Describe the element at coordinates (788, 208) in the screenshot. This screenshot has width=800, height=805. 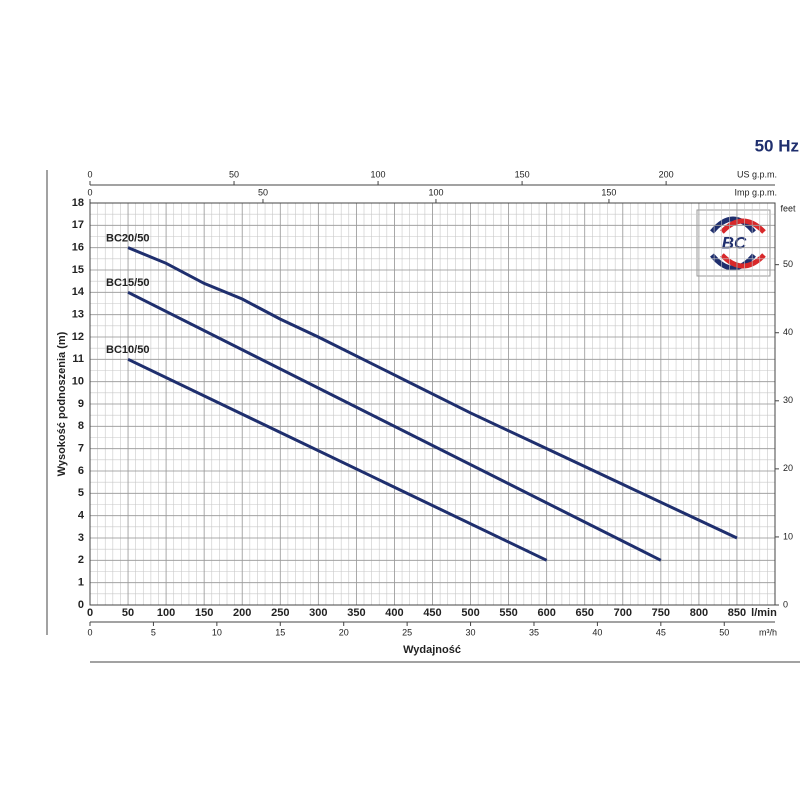
I see `y2-unit: feet` at that location.